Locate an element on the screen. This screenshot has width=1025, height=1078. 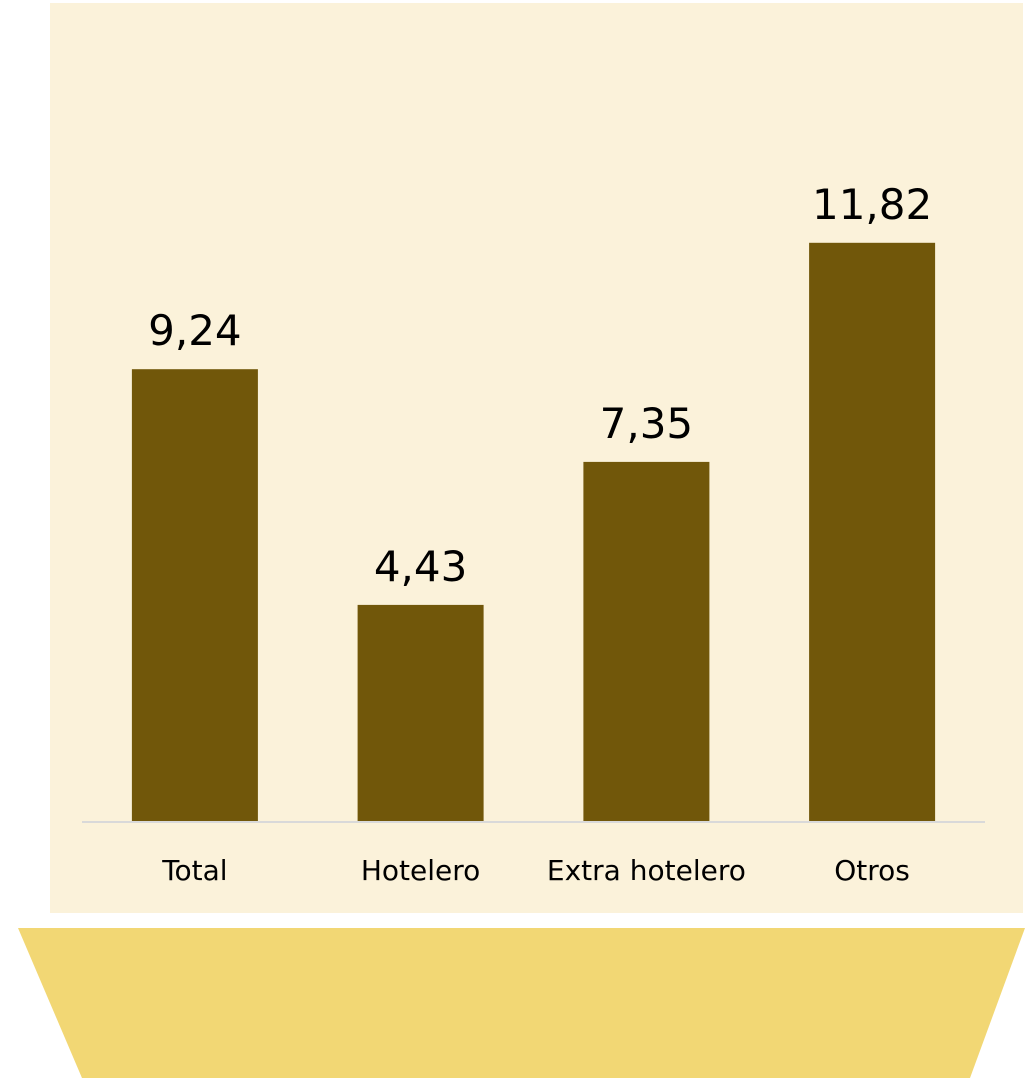
decorative-base-trapezoid is located at coordinates (521, 1003).